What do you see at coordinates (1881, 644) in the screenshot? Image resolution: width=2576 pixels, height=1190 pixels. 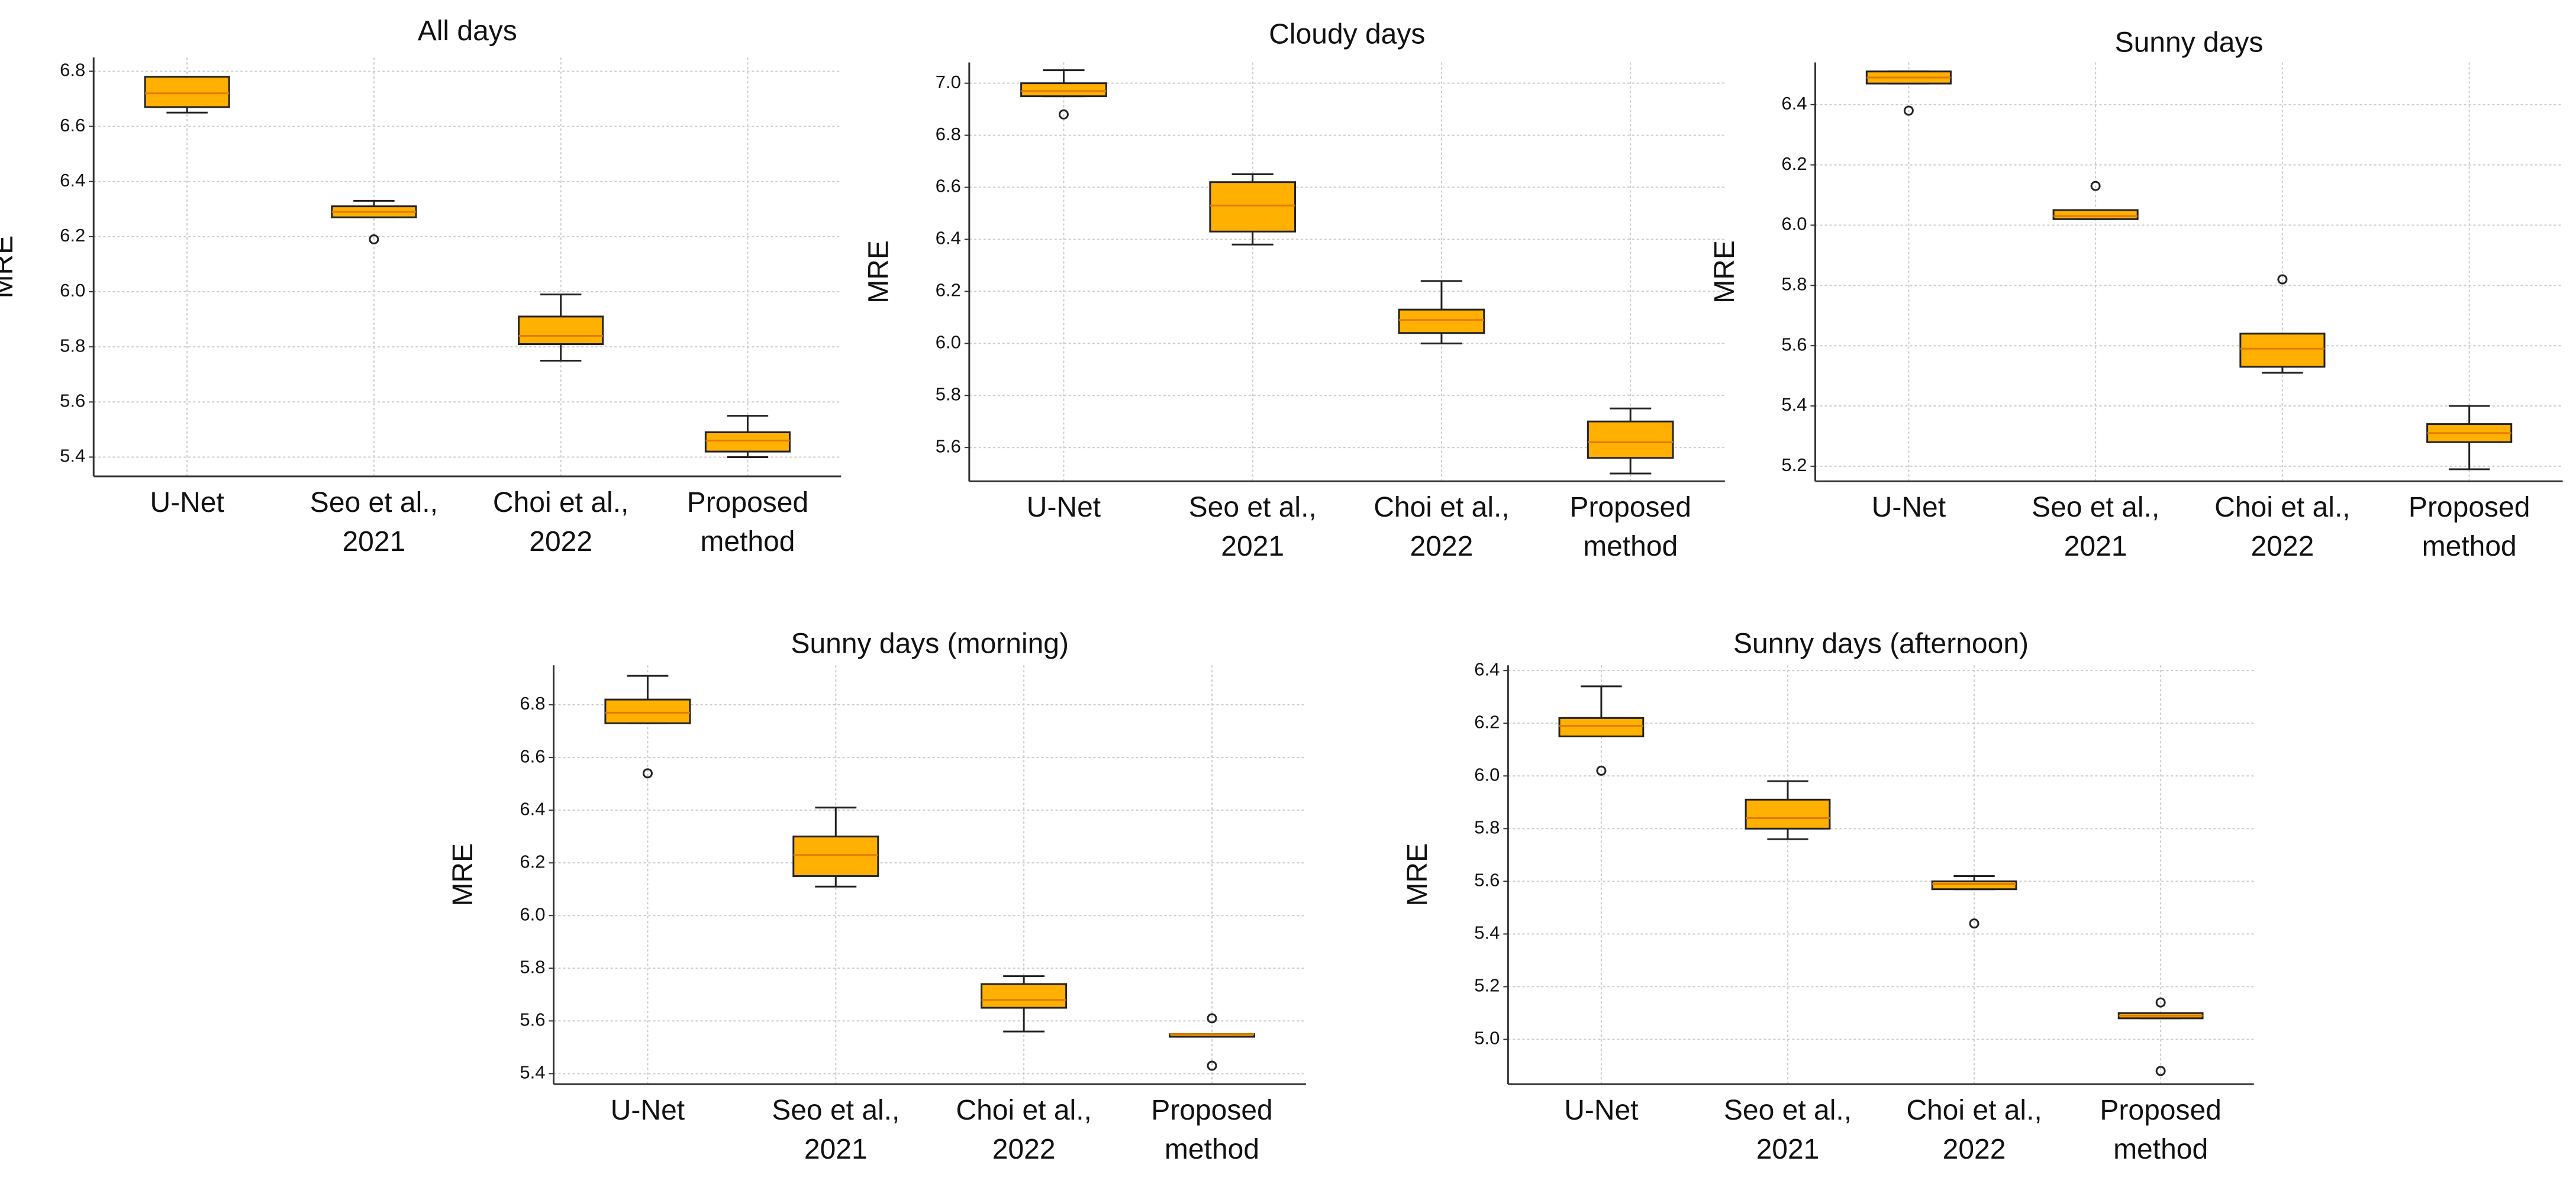 I see `chart-title: Sunny days (afternoon)` at bounding box center [1881, 644].